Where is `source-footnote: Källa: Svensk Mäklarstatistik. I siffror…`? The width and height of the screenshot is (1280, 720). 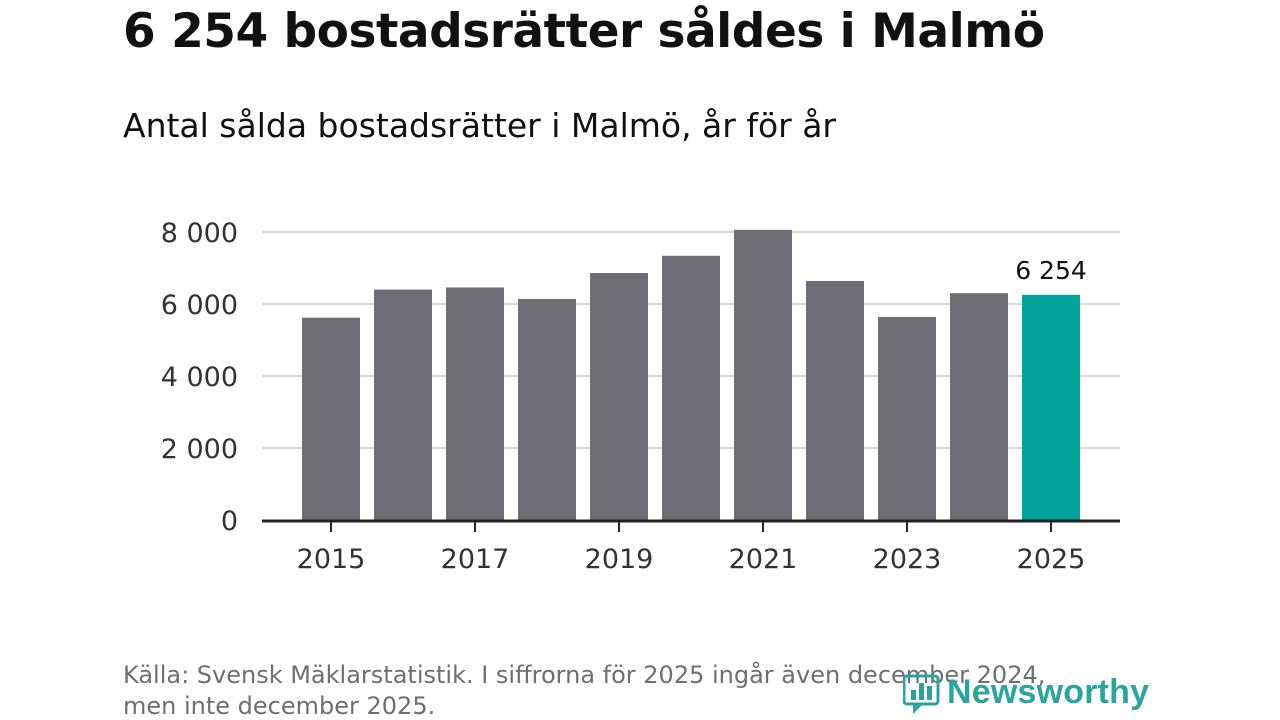
source-footnote: Källa: Svensk Mäklarstatistik. I siffror… is located at coordinates (623, 690).